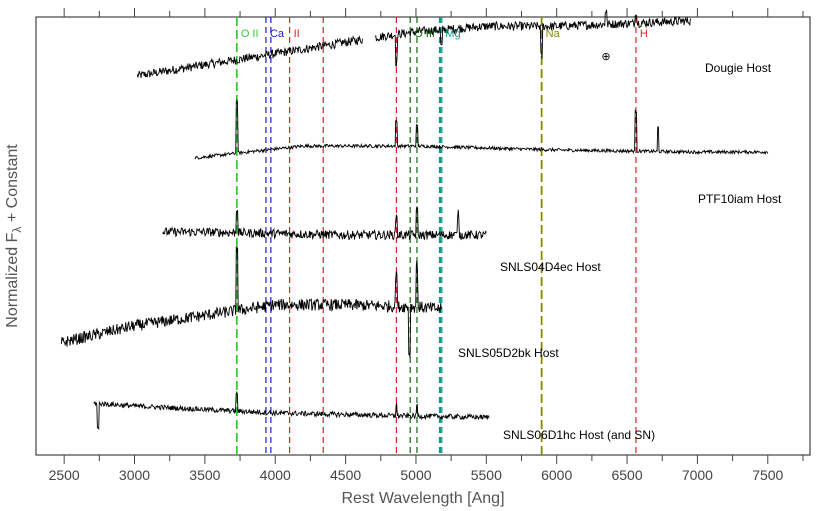 Image resolution: width=830 pixels, height=511 pixels. I want to click on telluric-symbol: ⊕, so click(605, 57).